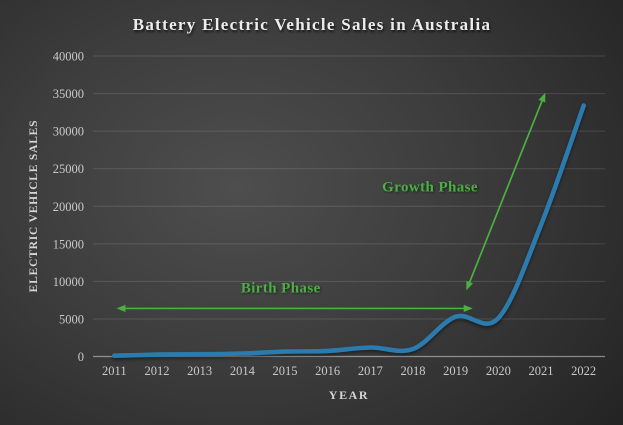 This screenshot has height=425, width=623. Describe the element at coordinates (370, 371) in the screenshot. I see `x-tick-label: 2017` at that location.